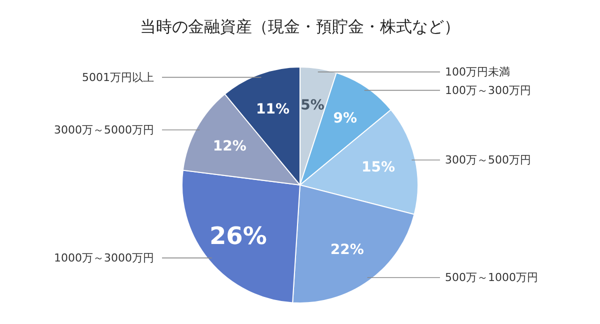 The height and width of the screenshot is (324, 600). I want to click on data-label: 15%, so click(379, 167).